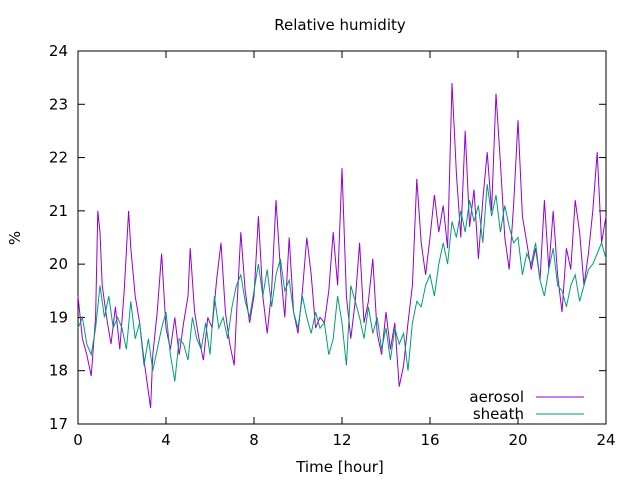  What do you see at coordinates (58, 51) in the screenshot?
I see `y-tick-label: 24` at bounding box center [58, 51].